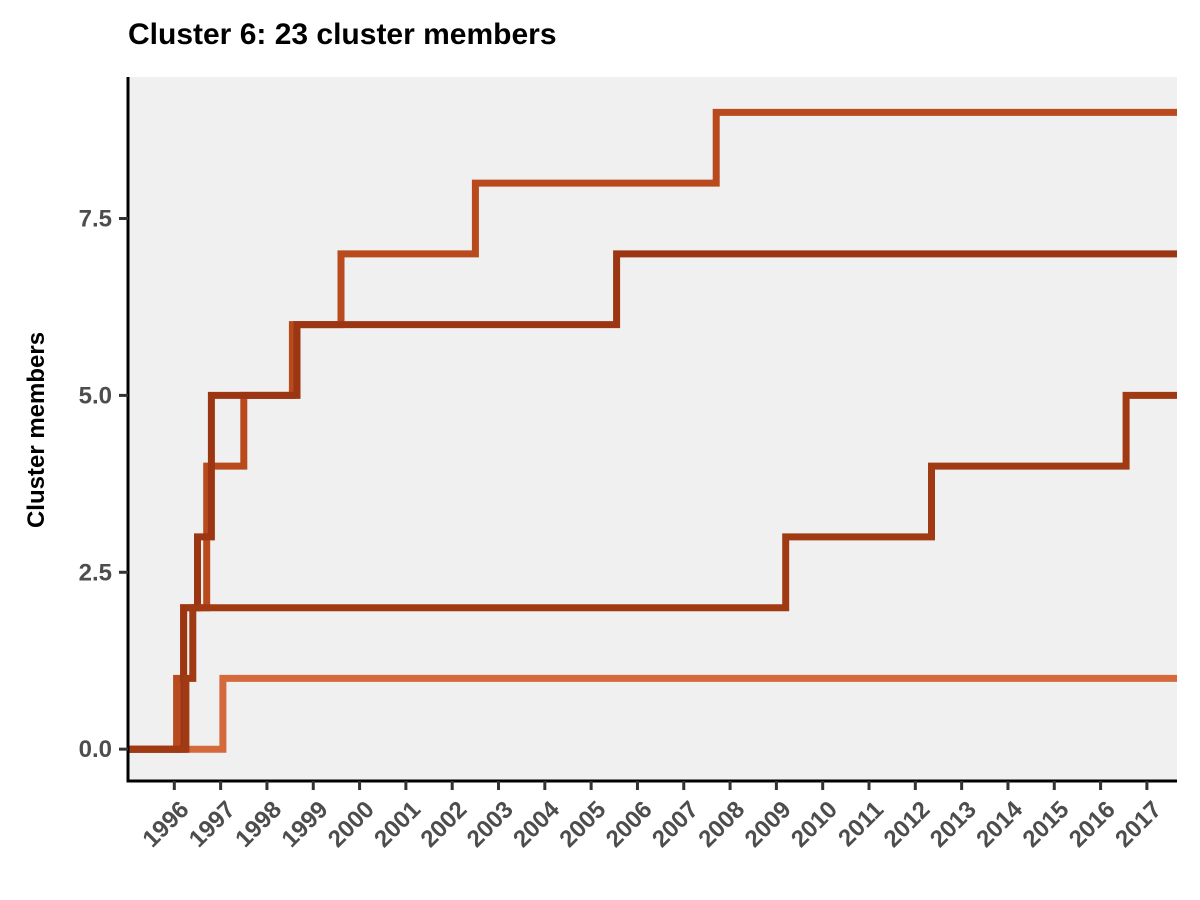 The height and width of the screenshot is (900, 1200). What do you see at coordinates (721, 824) in the screenshot?
I see `x-tick-label: 2008` at bounding box center [721, 824].